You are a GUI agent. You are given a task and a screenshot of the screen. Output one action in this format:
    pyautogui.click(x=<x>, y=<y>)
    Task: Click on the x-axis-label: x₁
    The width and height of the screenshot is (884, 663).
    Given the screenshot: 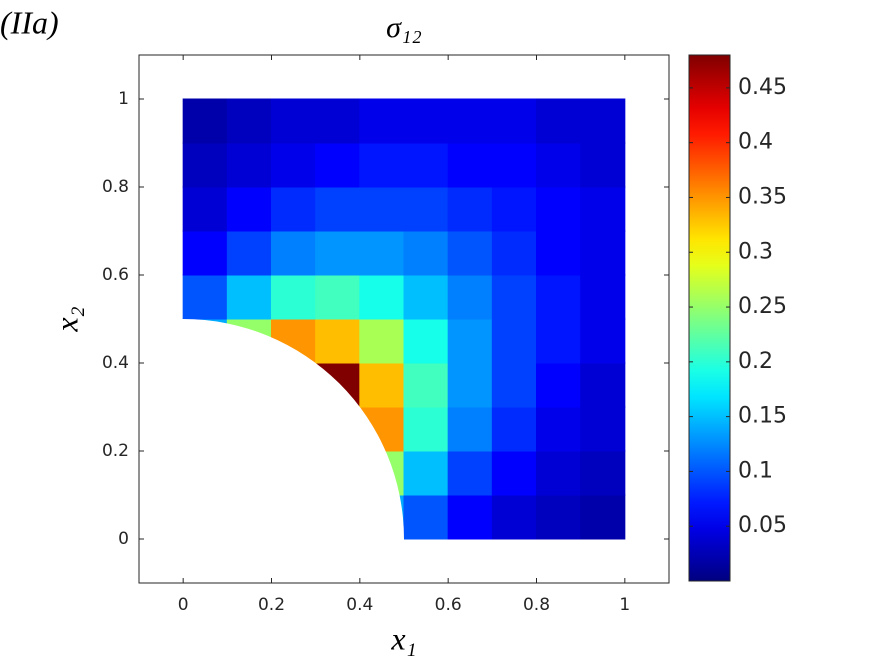 What is the action you would take?
    pyautogui.click(x=403, y=638)
    